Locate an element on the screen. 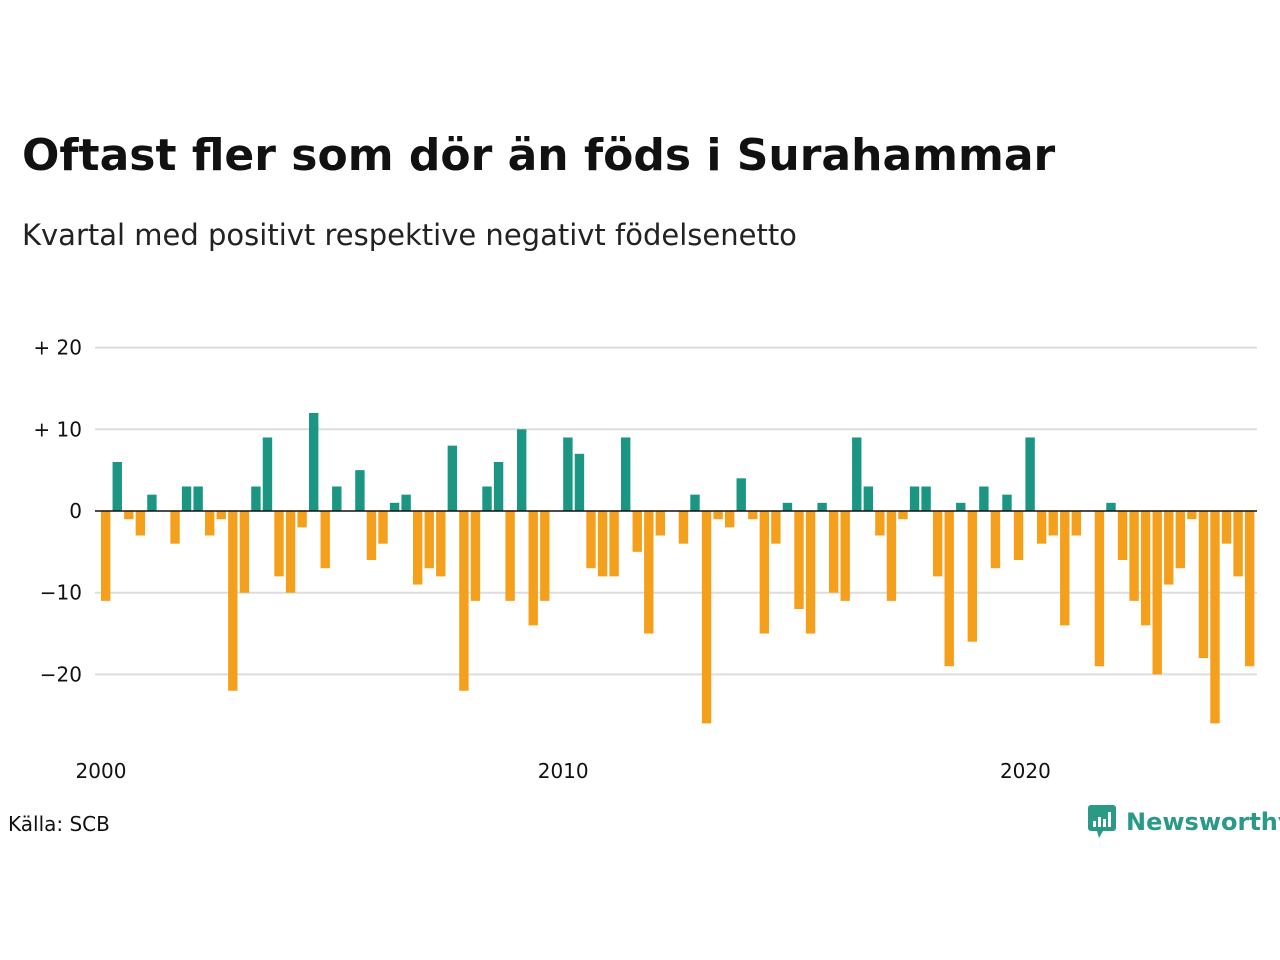 Image resolution: width=1280 pixels, height=960 pixels. y-tick-label: + 10 is located at coordinates (57, 429).